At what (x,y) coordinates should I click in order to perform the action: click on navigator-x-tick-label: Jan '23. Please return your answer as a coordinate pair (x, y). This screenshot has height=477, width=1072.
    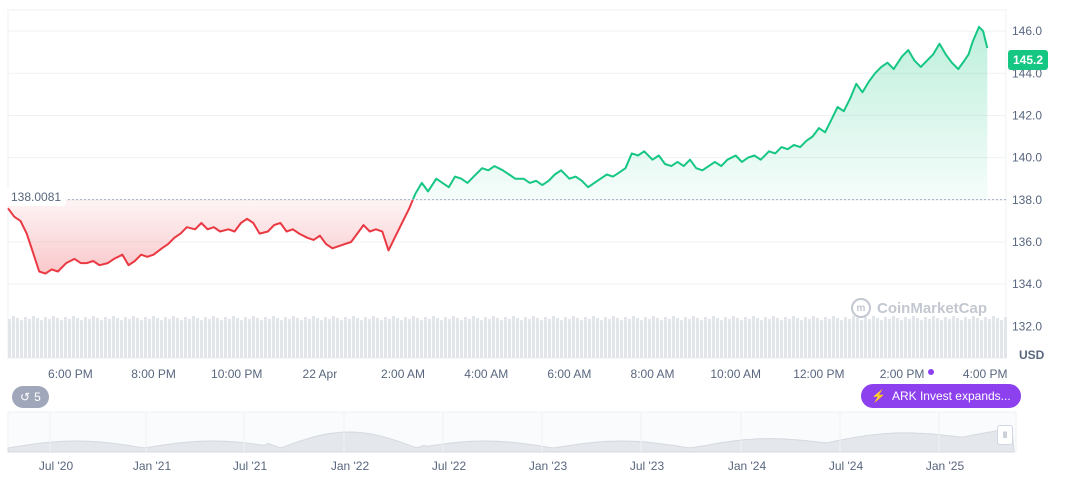
    Looking at the image, I should click on (548, 466).